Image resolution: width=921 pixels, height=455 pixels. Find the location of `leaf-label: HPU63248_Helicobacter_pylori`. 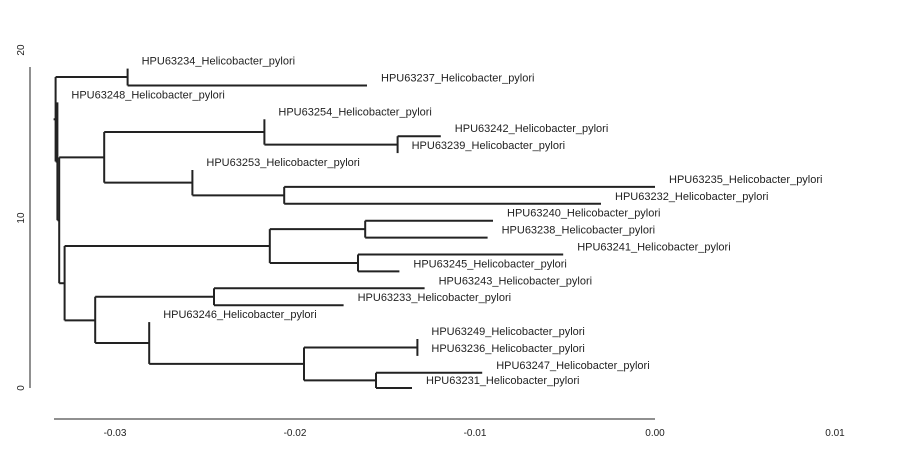

leaf-label: HPU63248_Helicobacter_pylori is located at coordinates (147, 95).